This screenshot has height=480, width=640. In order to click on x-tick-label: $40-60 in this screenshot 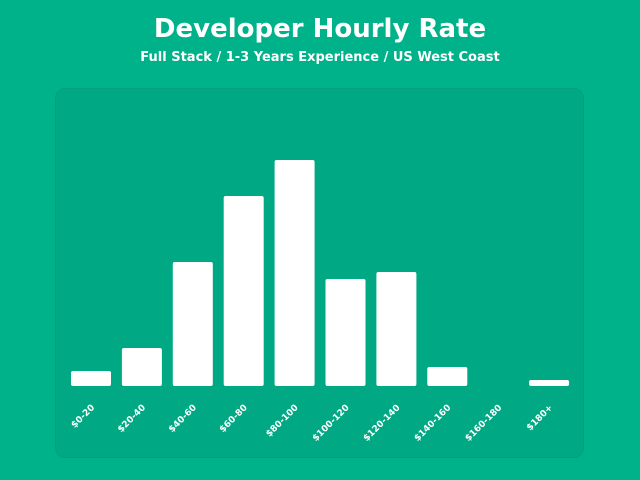, I will do `click(183, 419)`.